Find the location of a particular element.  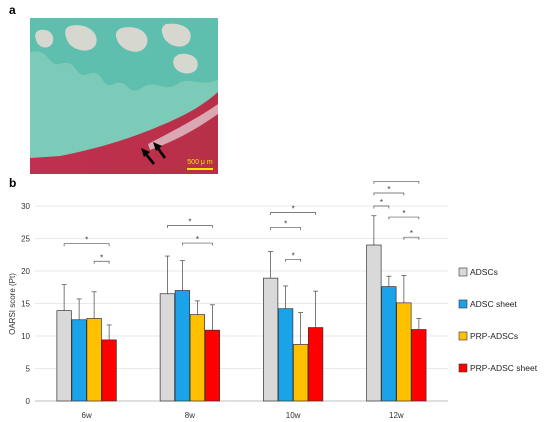

y-tick-label: 10 is located at coordinates (25, 336).